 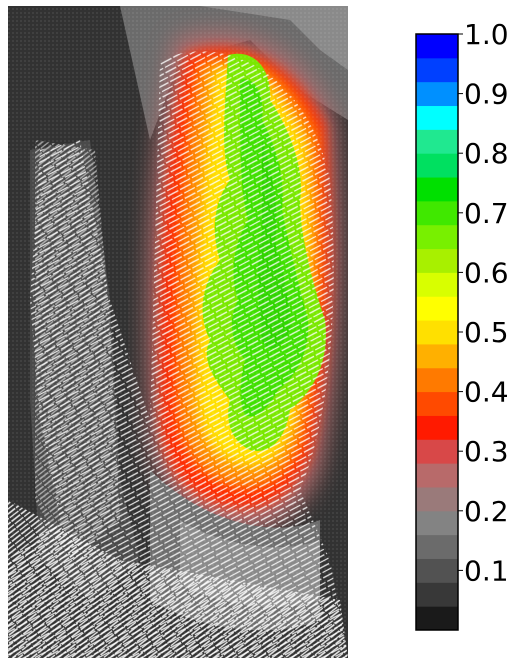 What do you see at coordinates (483, 302) in the screenshot?
I see `colorbar-ticks: 1.0 0.9 0.8 0.7 0.6 0.5 0.4 0.3 0.2 0.1` at bounding box center [483, 302].